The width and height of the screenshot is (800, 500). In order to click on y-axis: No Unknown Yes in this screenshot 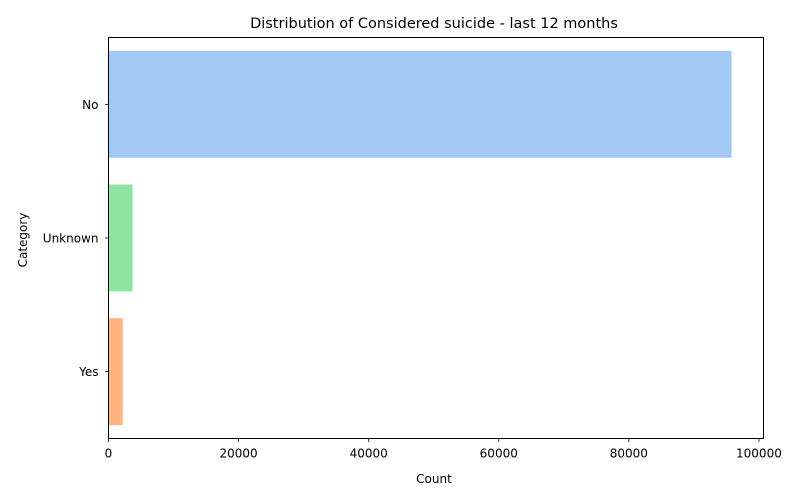, I will do `click(76, 238)`.